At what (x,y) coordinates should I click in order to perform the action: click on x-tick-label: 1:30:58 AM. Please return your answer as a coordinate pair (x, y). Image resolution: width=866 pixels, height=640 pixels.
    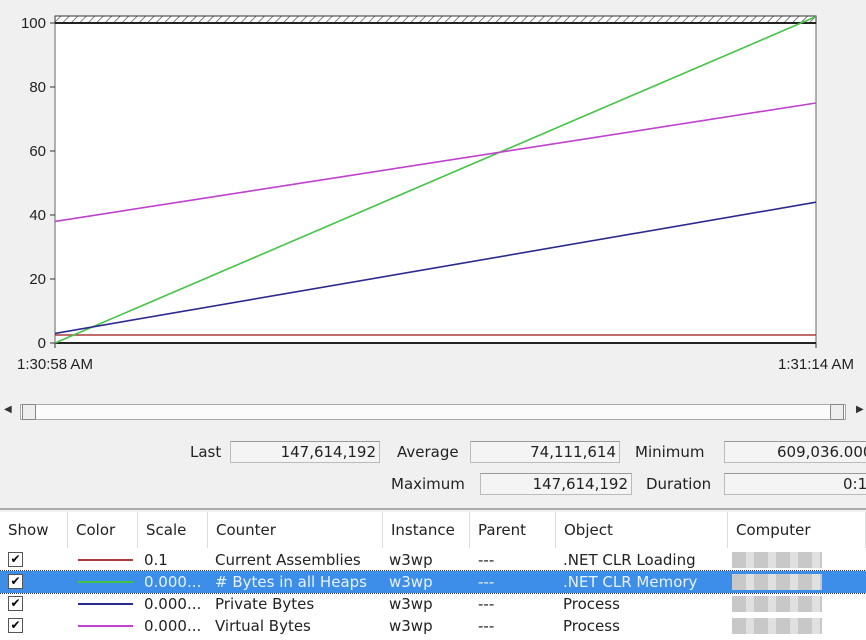
    Looking at the image, I should click on (55, 364).